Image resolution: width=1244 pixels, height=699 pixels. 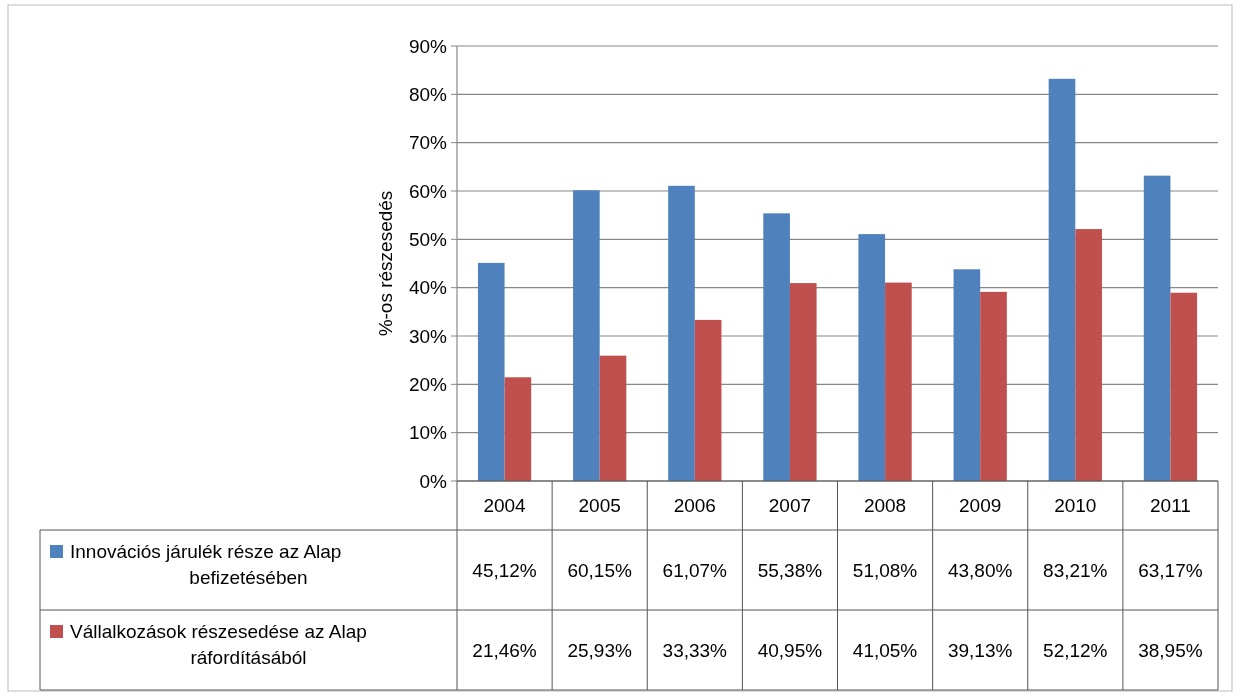 What do you see at coordinates (1075, 570) in the screenshot?
I see `data-label: 83,21%` at bounding box center [1075, 570].